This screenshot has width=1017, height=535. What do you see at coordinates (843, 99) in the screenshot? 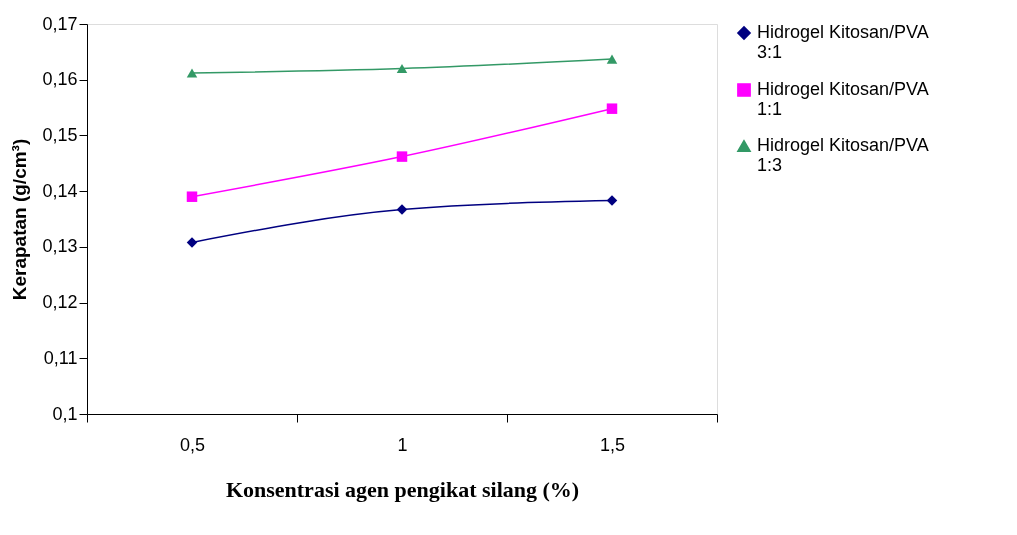
I see `legend-label: Hidrogel Kitosan/PVA 1:1` at bounding box center [843, 99].